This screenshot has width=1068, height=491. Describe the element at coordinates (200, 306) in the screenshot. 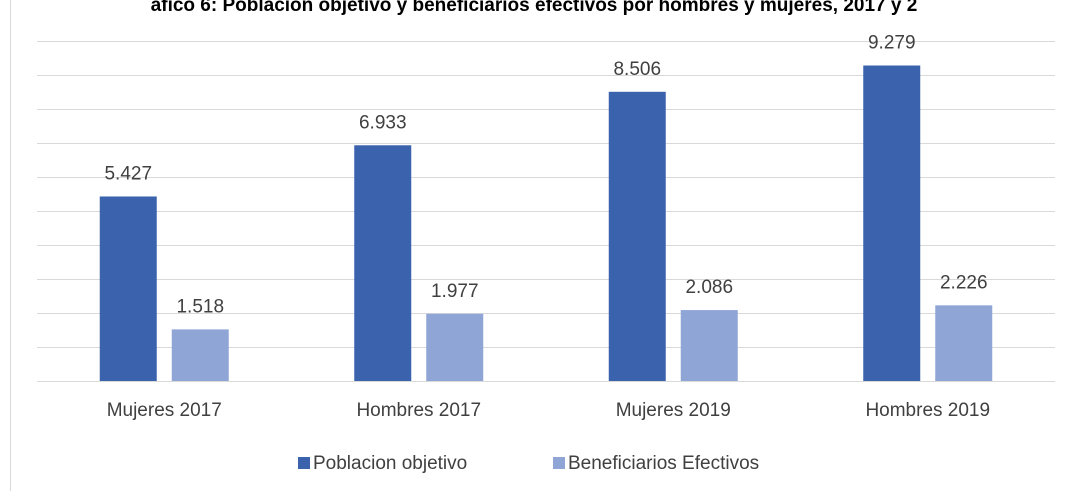

I see `data-label: 1.518` at that location.